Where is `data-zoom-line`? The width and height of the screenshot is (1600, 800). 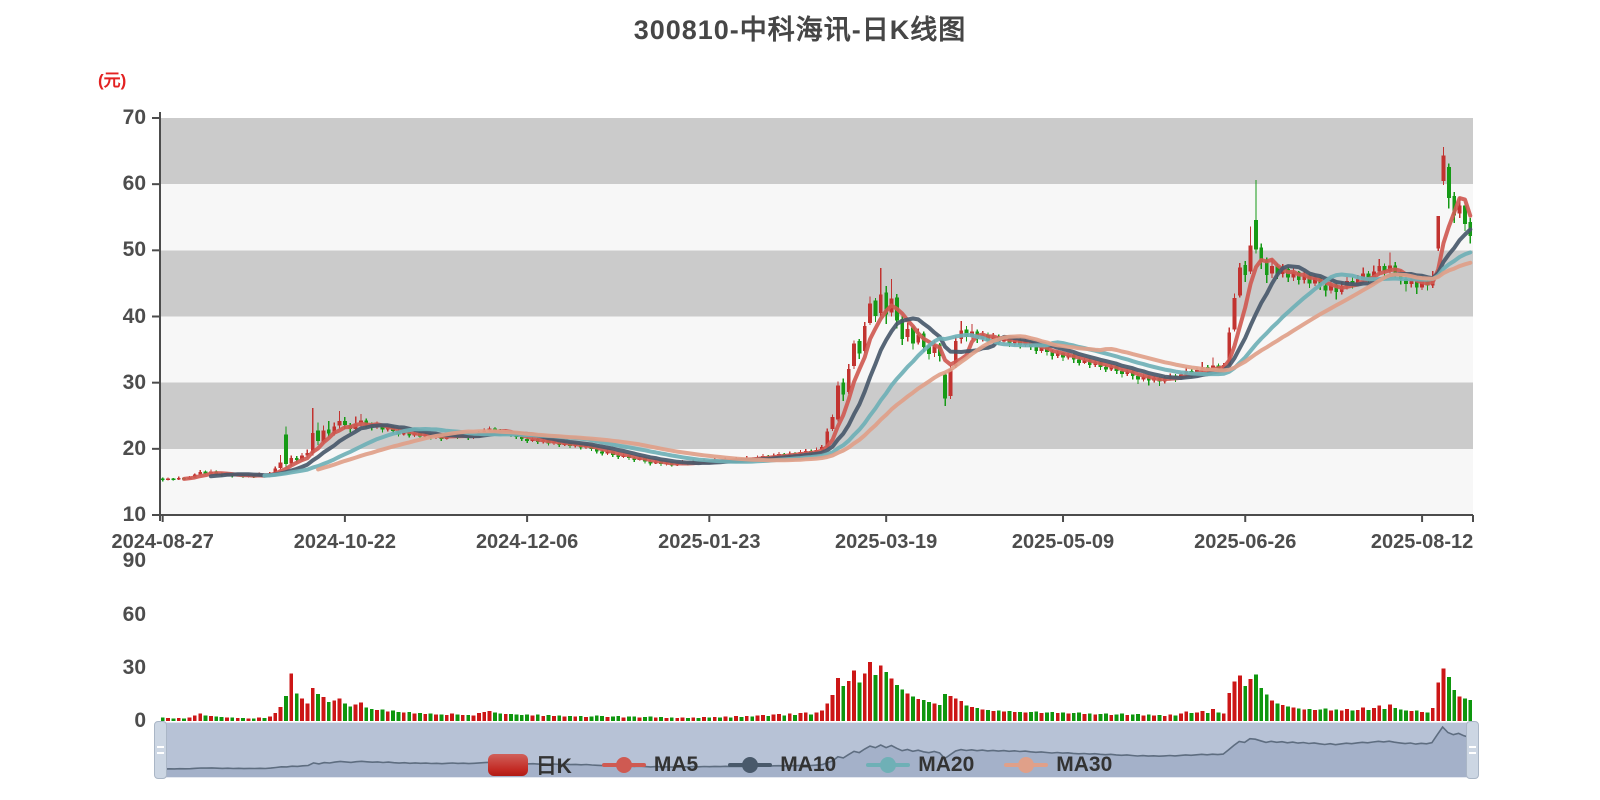
data-zoom-line is located at coordinates (816, 747).